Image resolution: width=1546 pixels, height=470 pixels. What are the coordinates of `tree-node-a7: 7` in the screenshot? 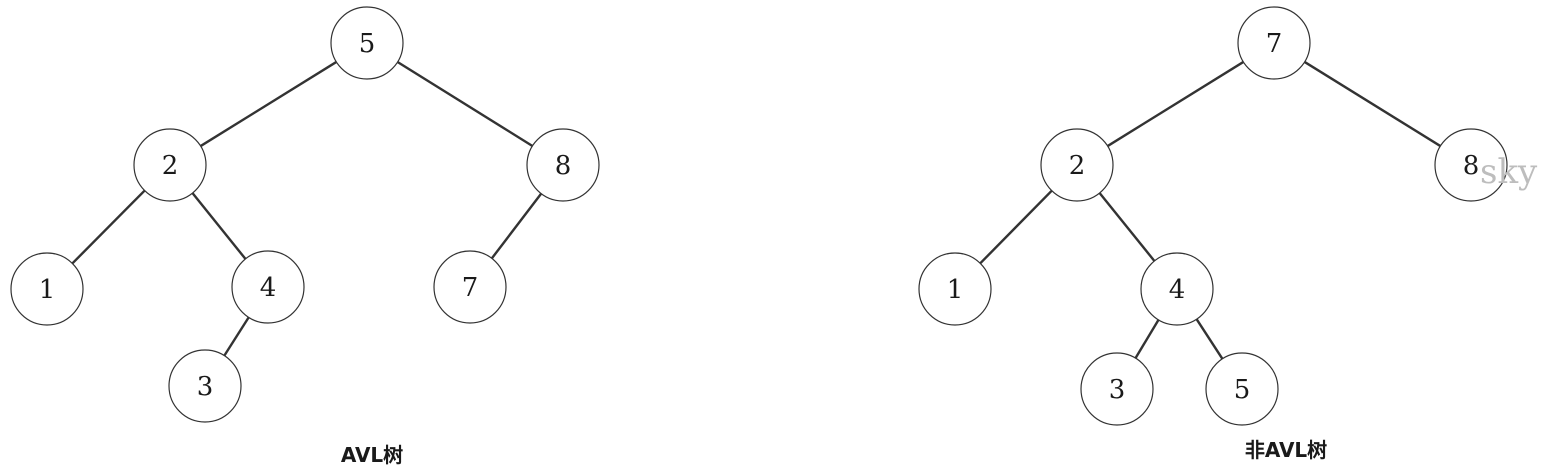 It's located at (470, 287).